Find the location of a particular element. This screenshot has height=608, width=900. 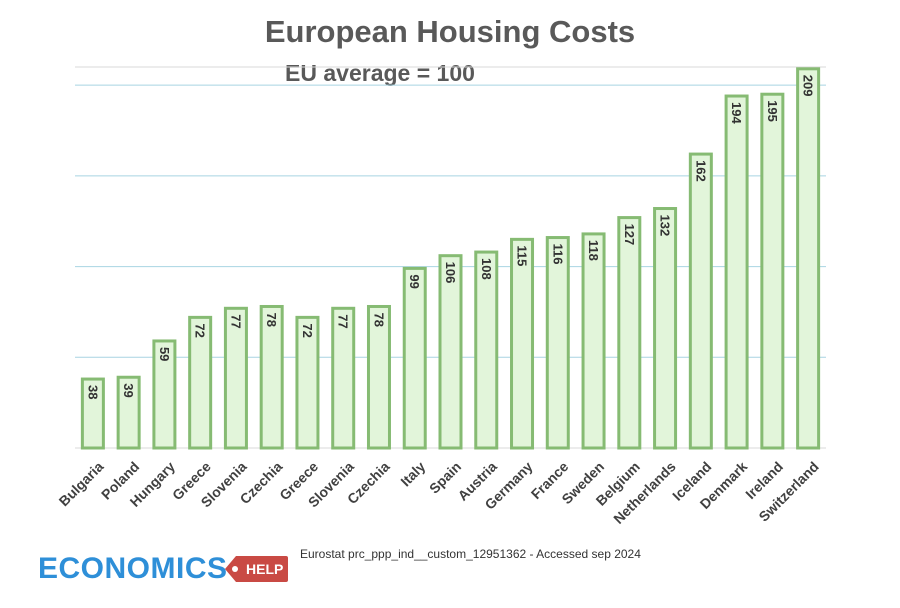

bar-value-label: 99 is located at coordinates (414, 281).